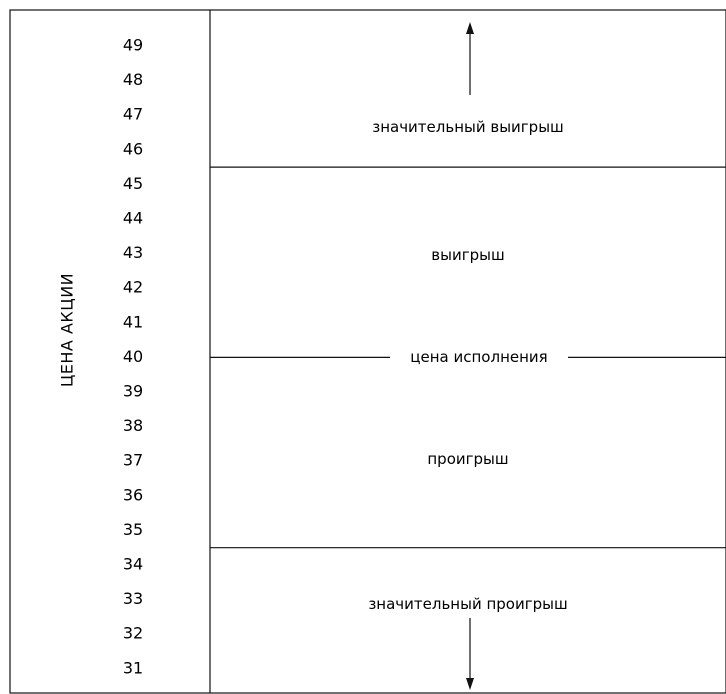  I want to click on price-tick: 49, so click(133, 45).